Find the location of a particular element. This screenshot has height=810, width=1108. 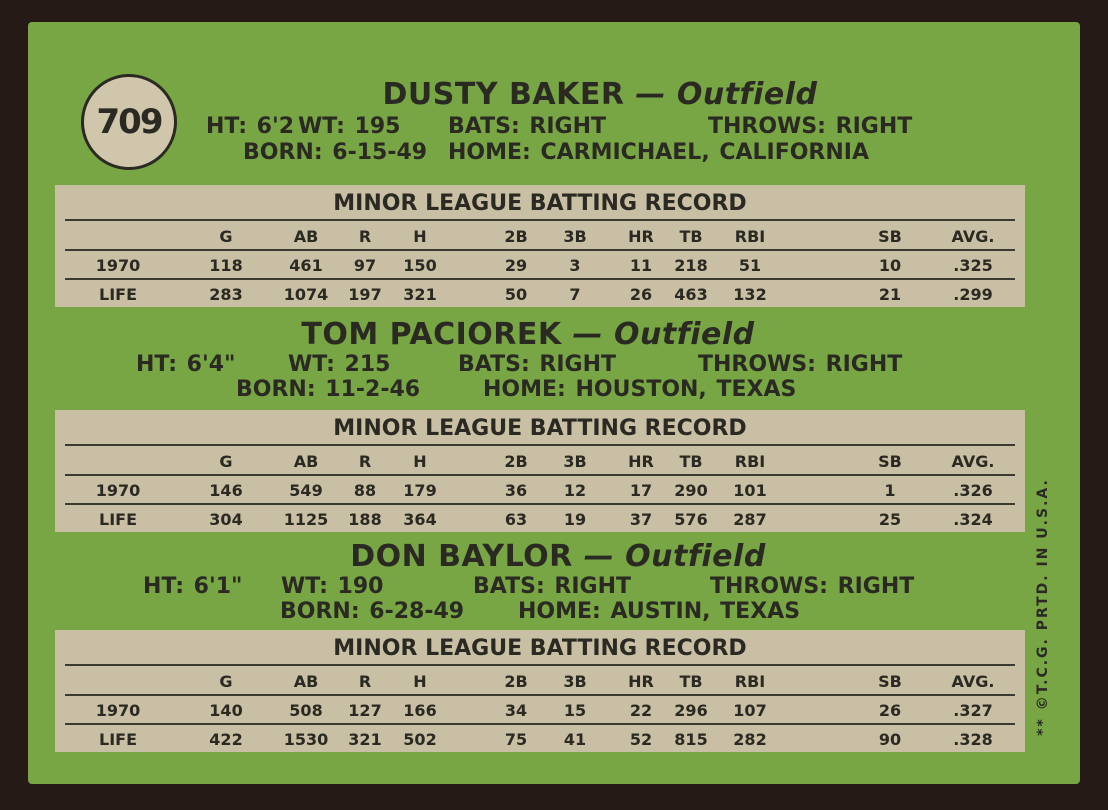

stat-cell: 290 is located at coordinates (691, 490).